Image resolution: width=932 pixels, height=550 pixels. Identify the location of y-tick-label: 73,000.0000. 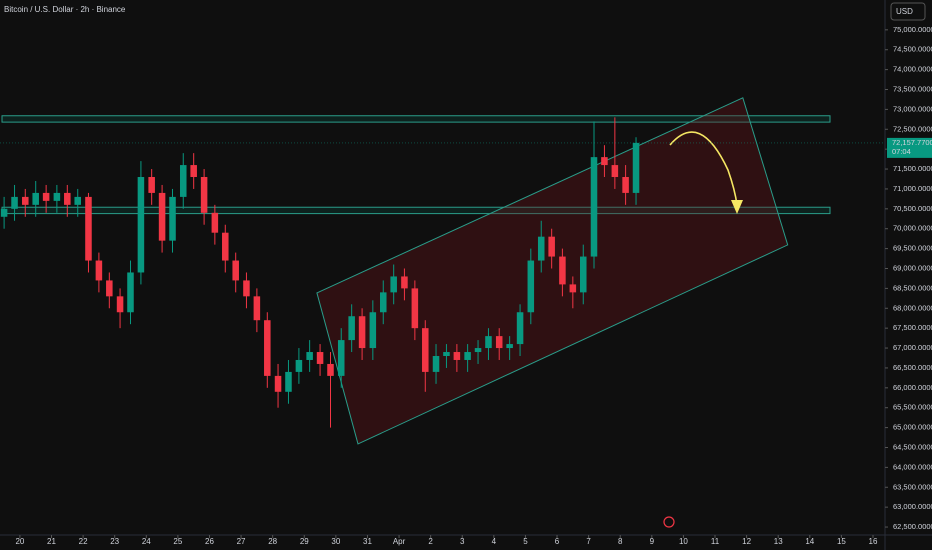
(912, 108).